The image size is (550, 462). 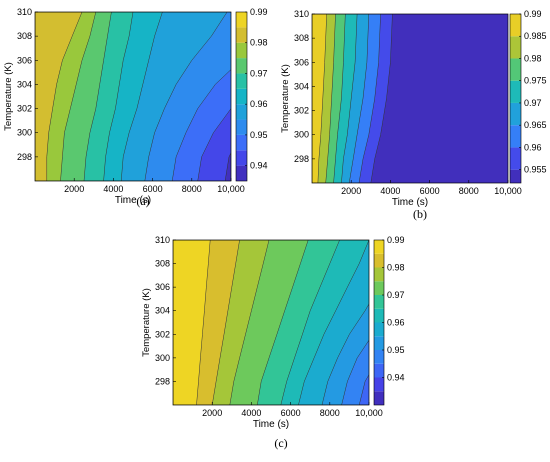 I want to click on panel-caption: (a), so click(x=142, y=201).